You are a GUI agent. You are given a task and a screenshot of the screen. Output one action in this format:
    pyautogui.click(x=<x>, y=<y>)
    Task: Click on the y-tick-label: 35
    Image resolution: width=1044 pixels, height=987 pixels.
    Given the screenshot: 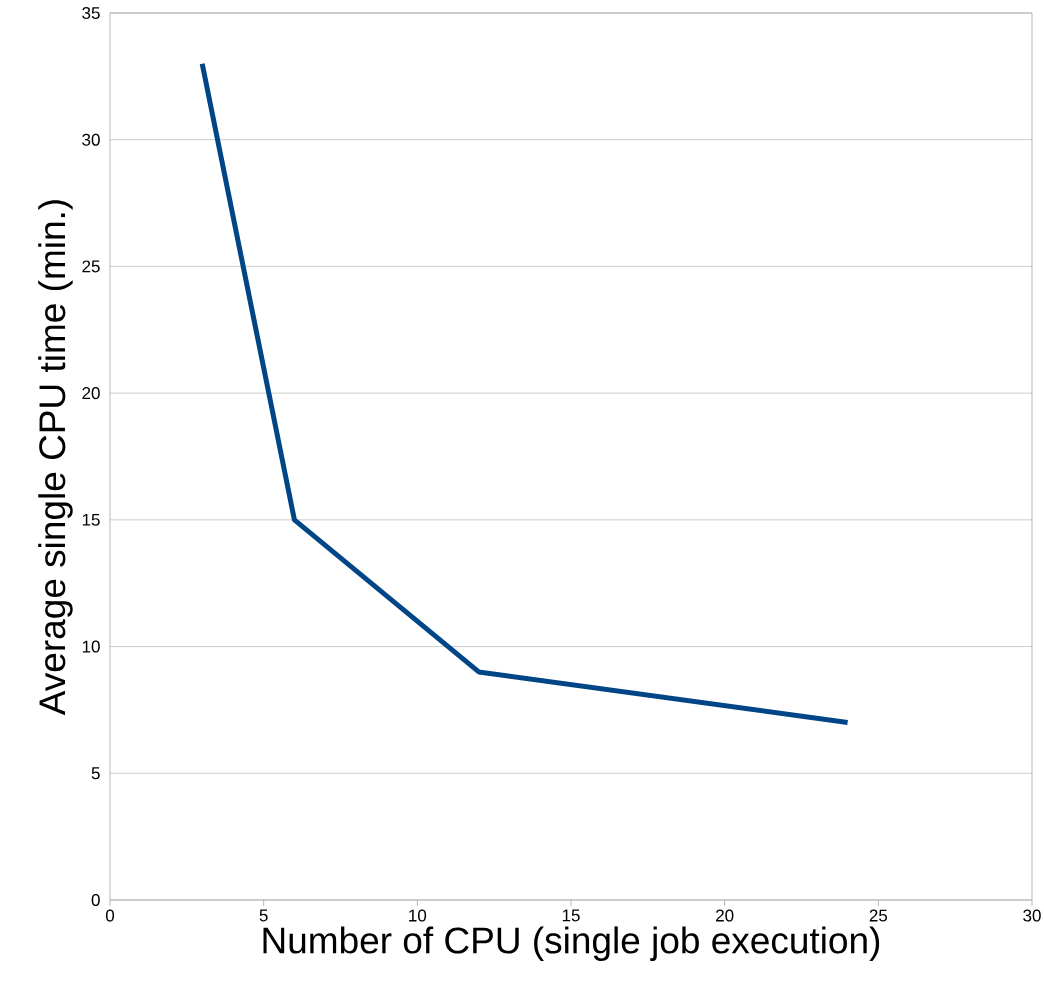 What is the action you would take?
    pyautogui.click(x=91, y=13)
    